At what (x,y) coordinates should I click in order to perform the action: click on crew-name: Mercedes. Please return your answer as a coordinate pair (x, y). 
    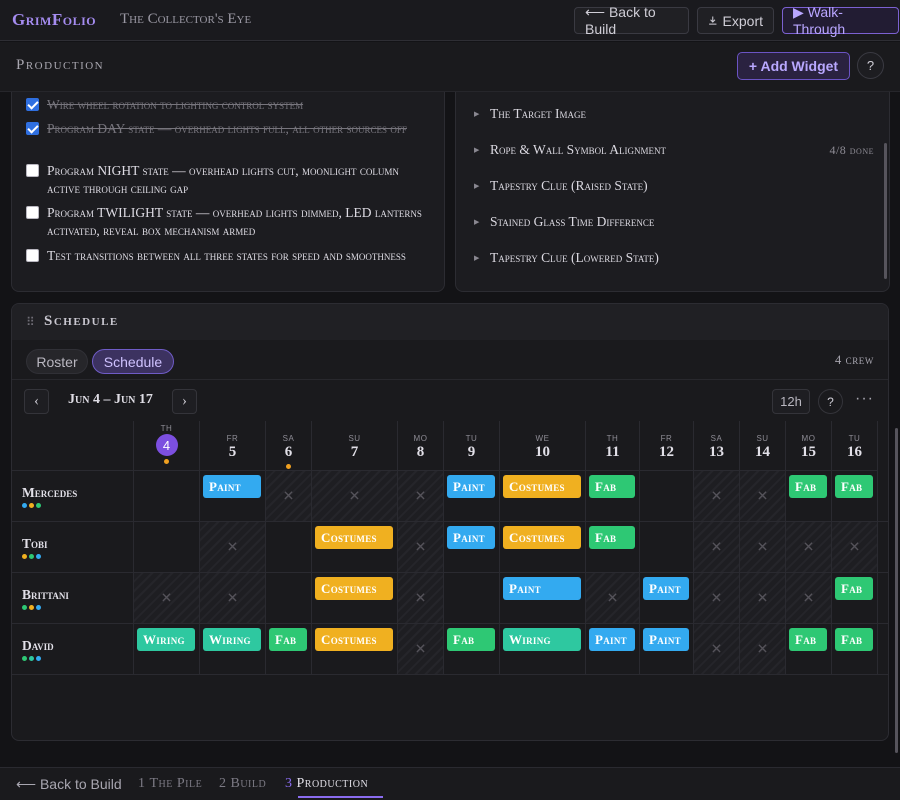
    Looking at the image, I should click on (50, 492).